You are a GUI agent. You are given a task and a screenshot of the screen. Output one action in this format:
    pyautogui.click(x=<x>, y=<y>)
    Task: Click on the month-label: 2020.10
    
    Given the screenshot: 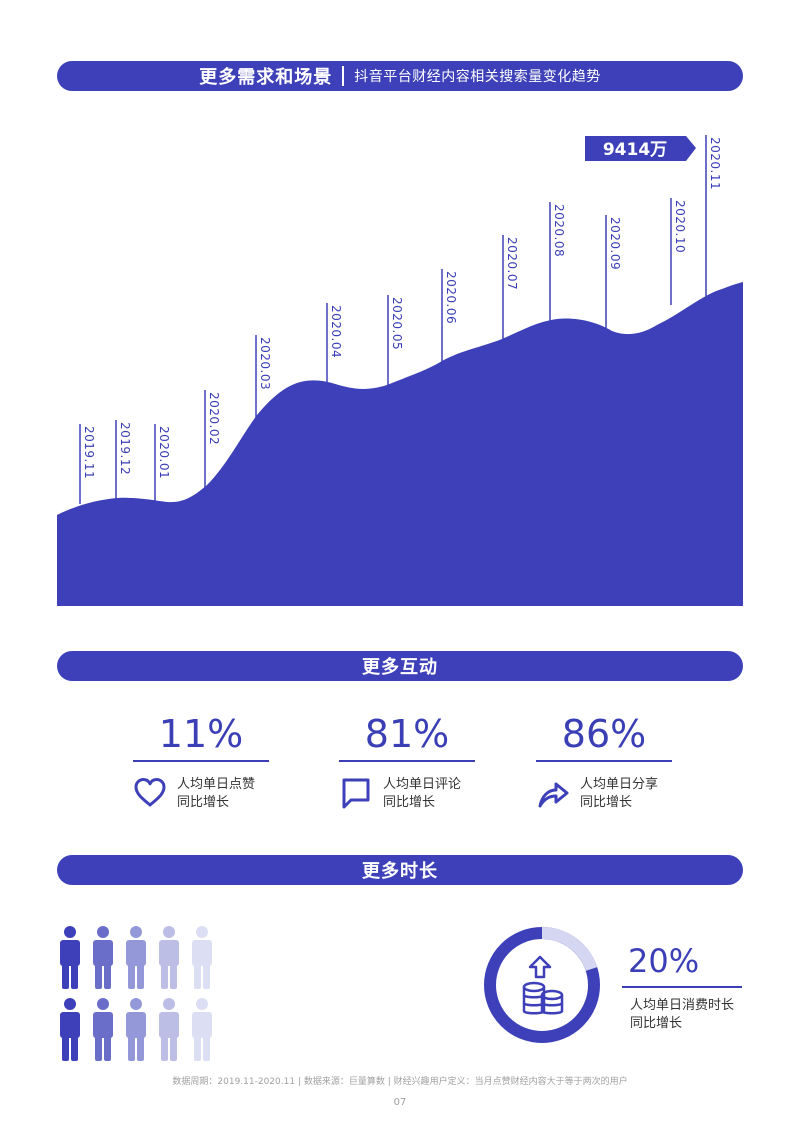 What is the action you would take?
    pyautogui.click(x=680, y=226)
    